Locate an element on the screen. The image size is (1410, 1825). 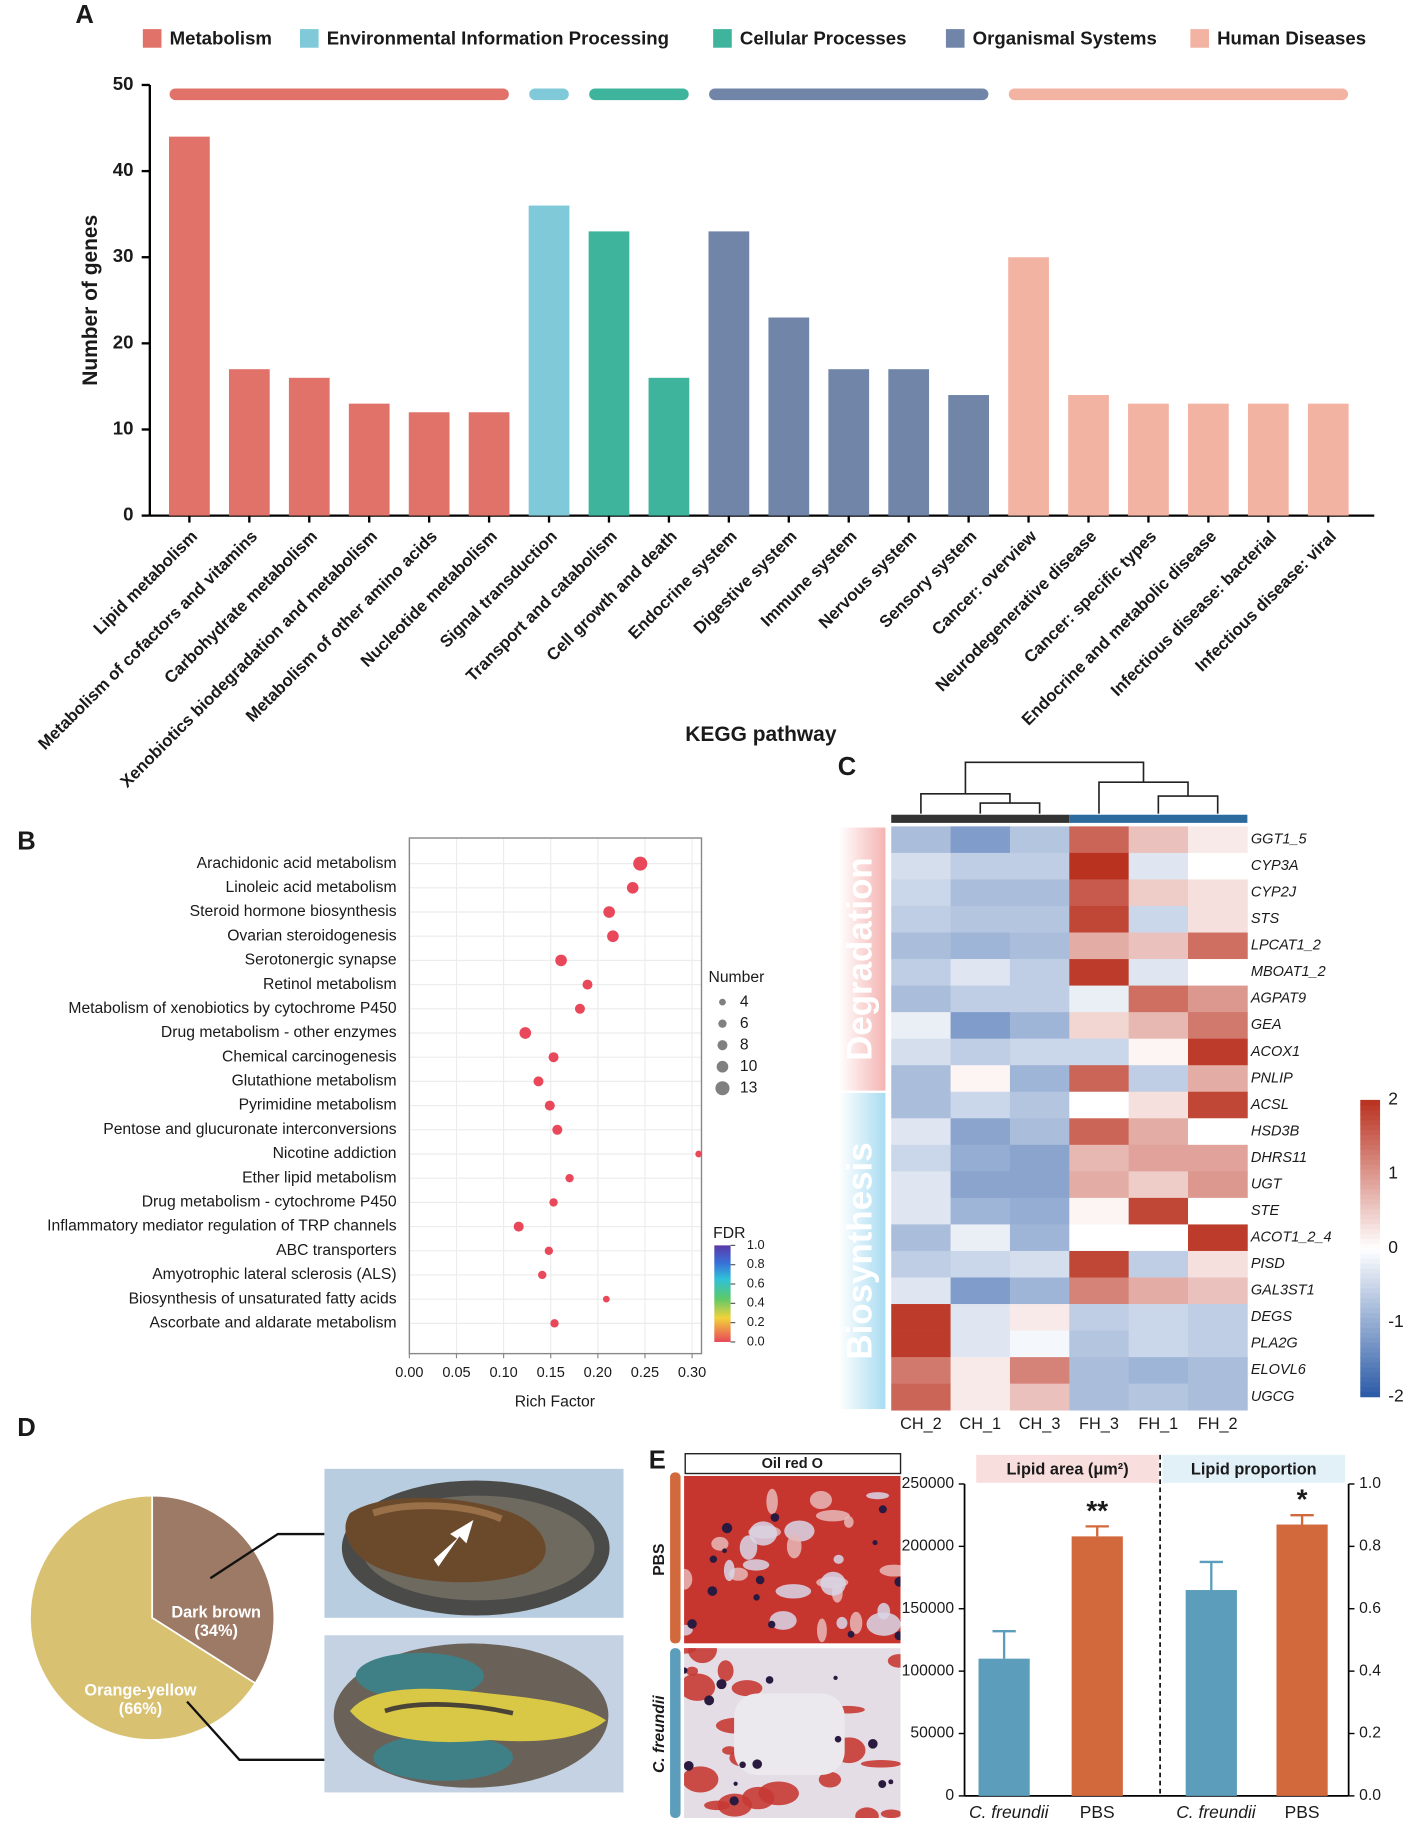
y-tick-label: Chemical carcinogenesis is located at coordinates (309, 1056).